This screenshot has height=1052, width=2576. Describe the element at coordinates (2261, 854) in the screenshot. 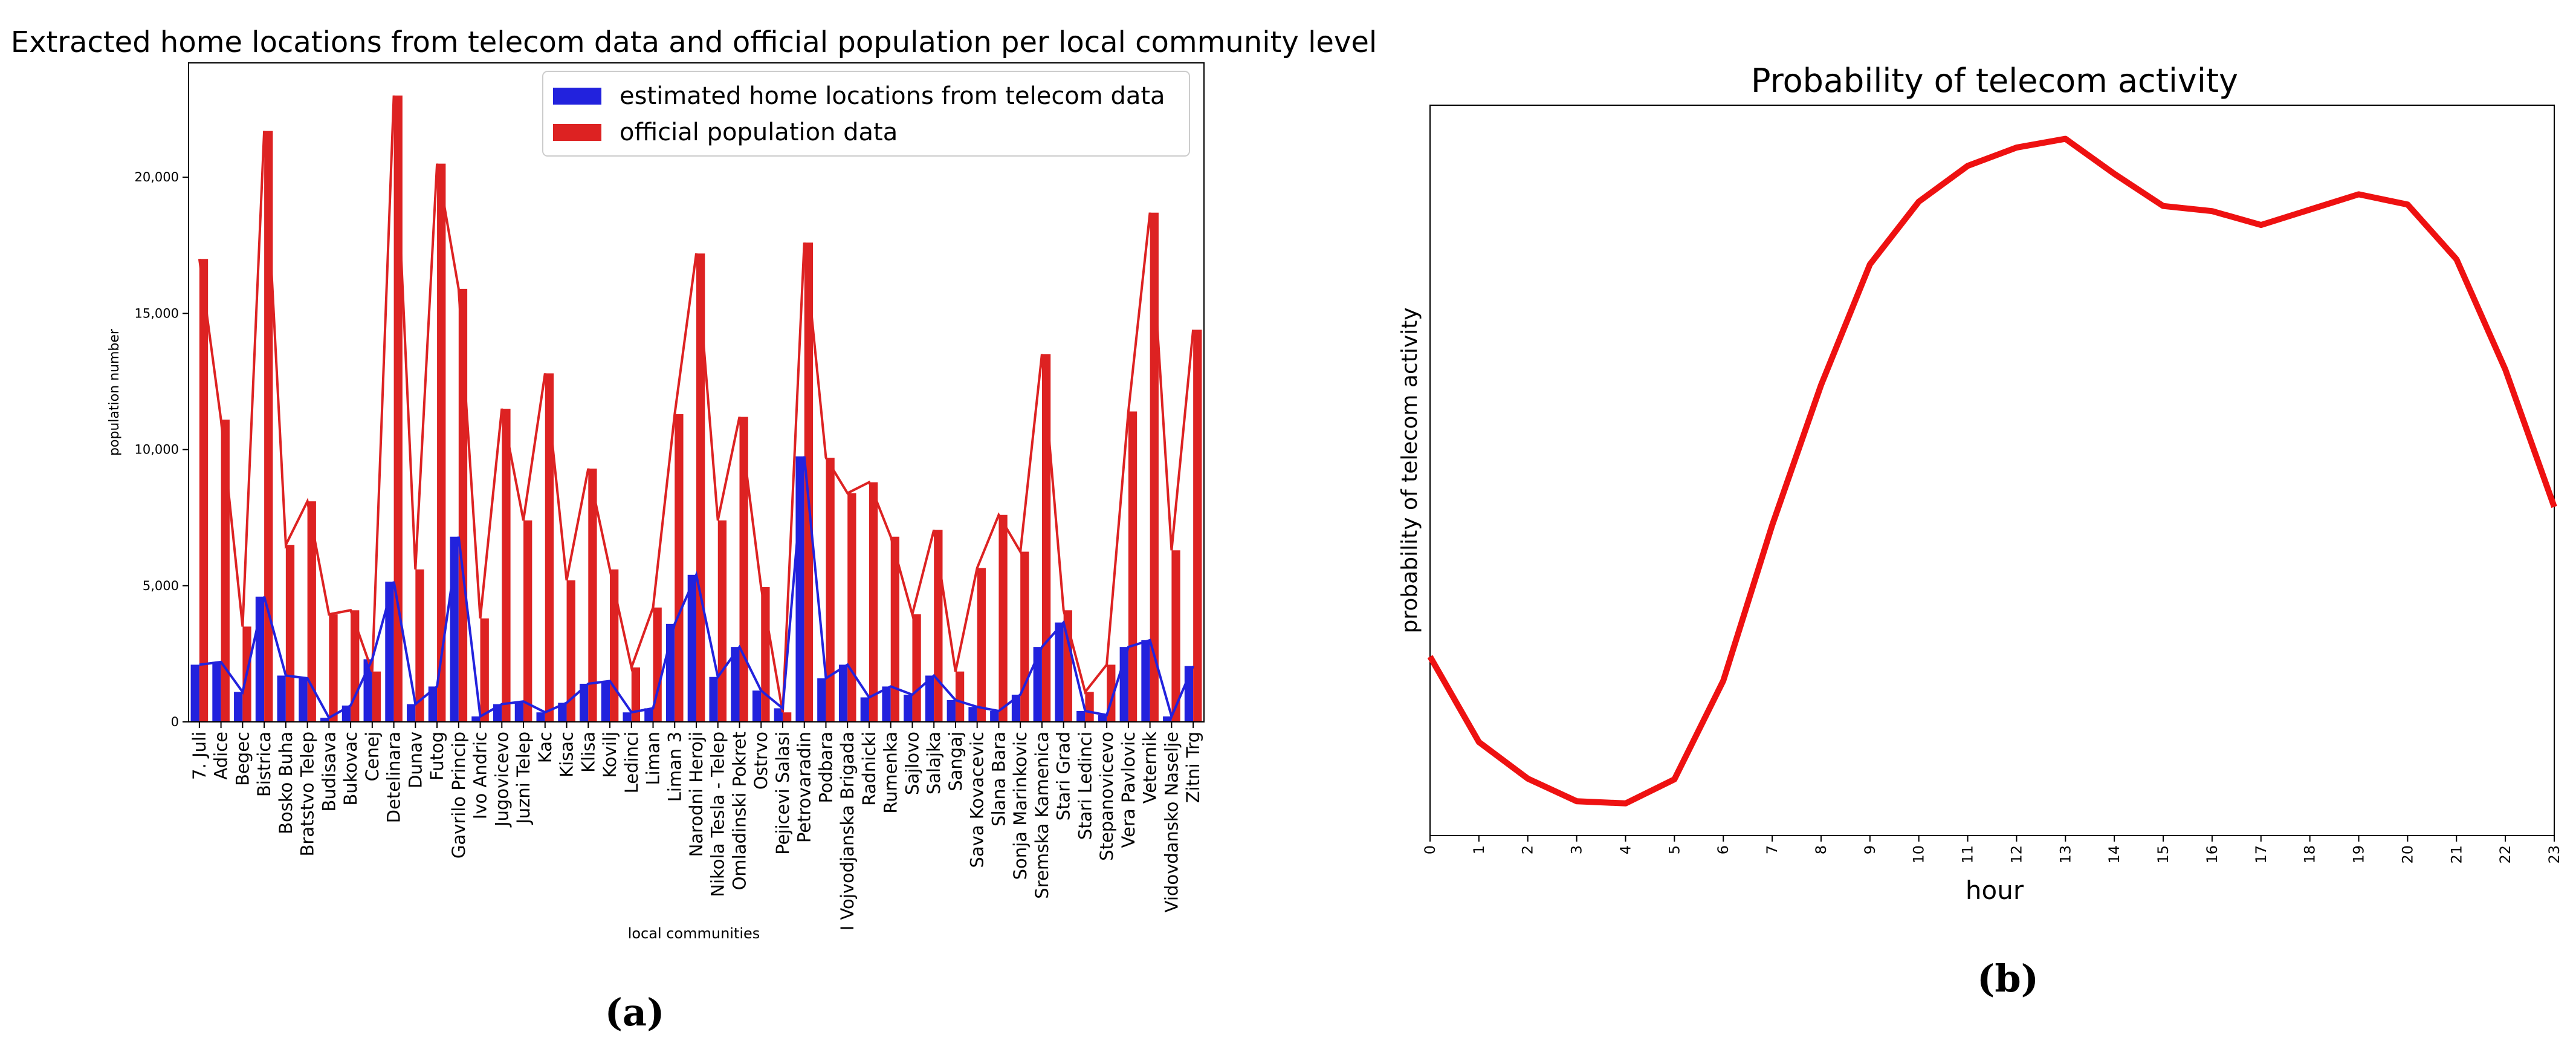

I see `x-tick-label: 17` at that location.